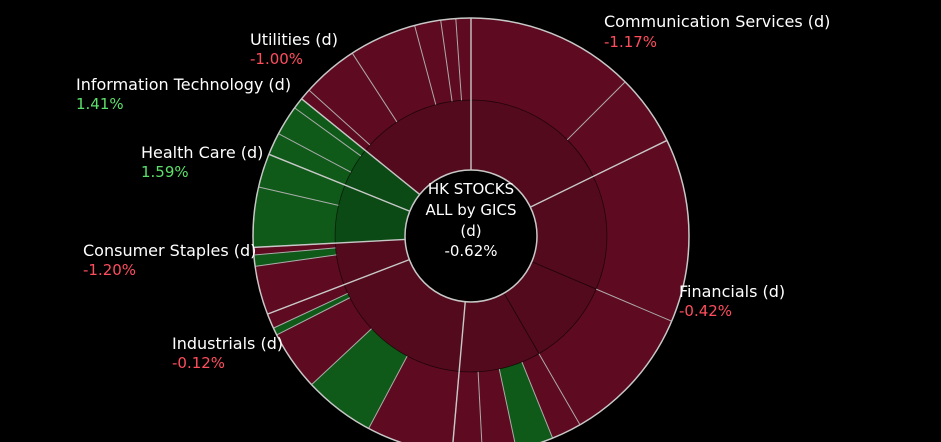 The height and width of the screenshot is (442, 941). I want to click on sector-change: -1.17%, so click(630, 42).